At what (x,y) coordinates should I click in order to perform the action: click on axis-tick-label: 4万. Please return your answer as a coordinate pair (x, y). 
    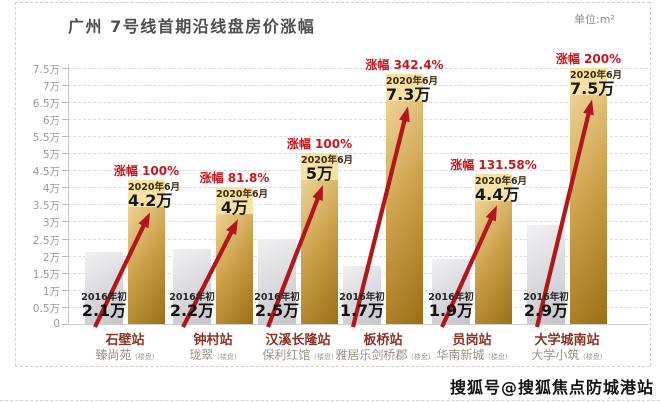
    Looking at the image, I should click on (51, 189).